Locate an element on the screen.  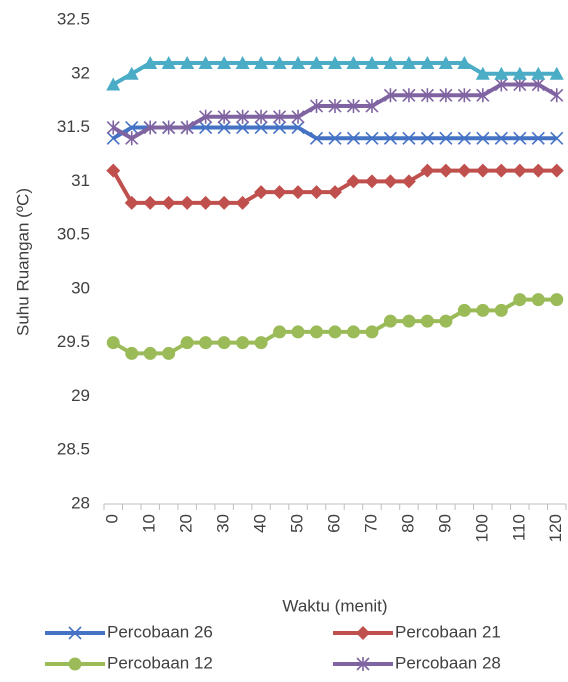
x-tick-label: 30 is located at coordinates (223, 523).